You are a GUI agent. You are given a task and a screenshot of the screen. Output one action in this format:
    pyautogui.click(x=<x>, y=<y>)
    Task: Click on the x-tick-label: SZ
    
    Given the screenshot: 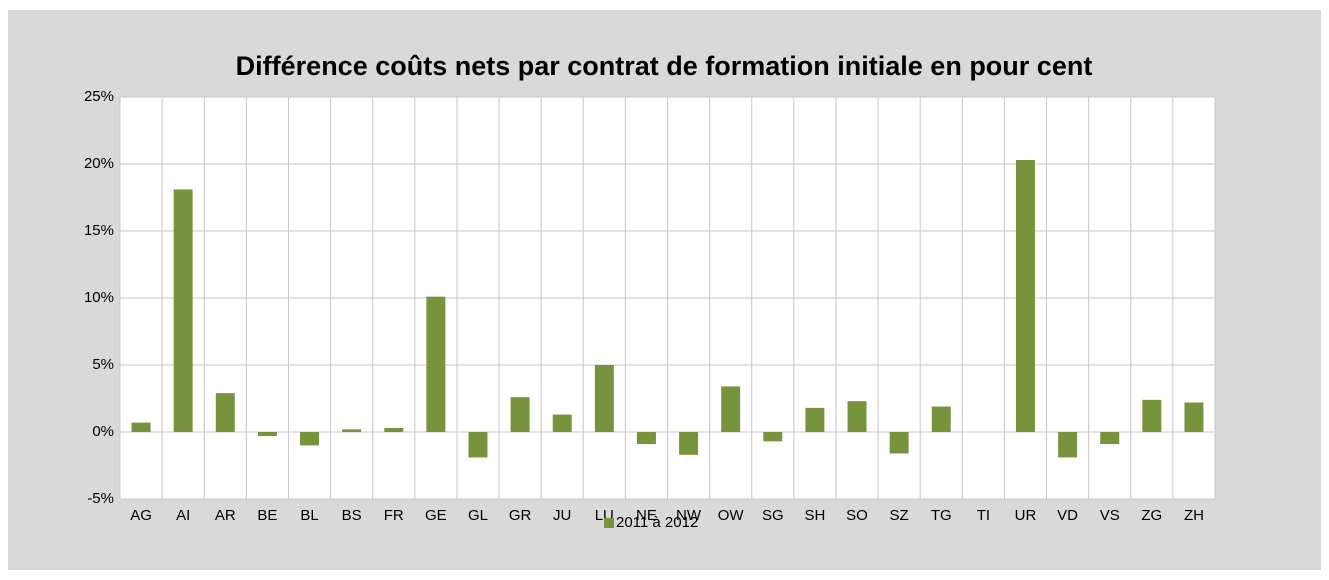 What is the action you would take?
    pyautogui.click(x=899, y=515)
    